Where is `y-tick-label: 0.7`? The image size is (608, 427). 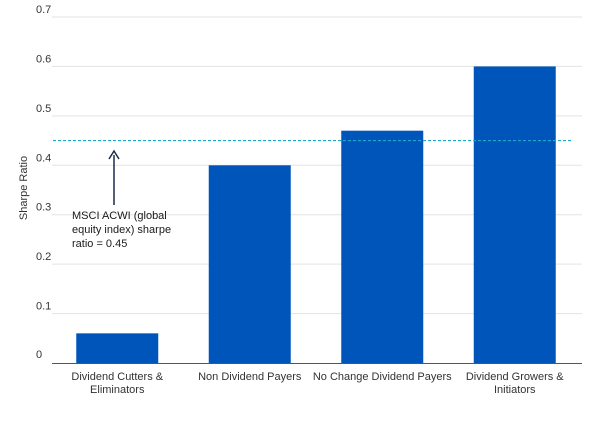
y-tick-label: 0.7 is located at coordinates (43, 10).